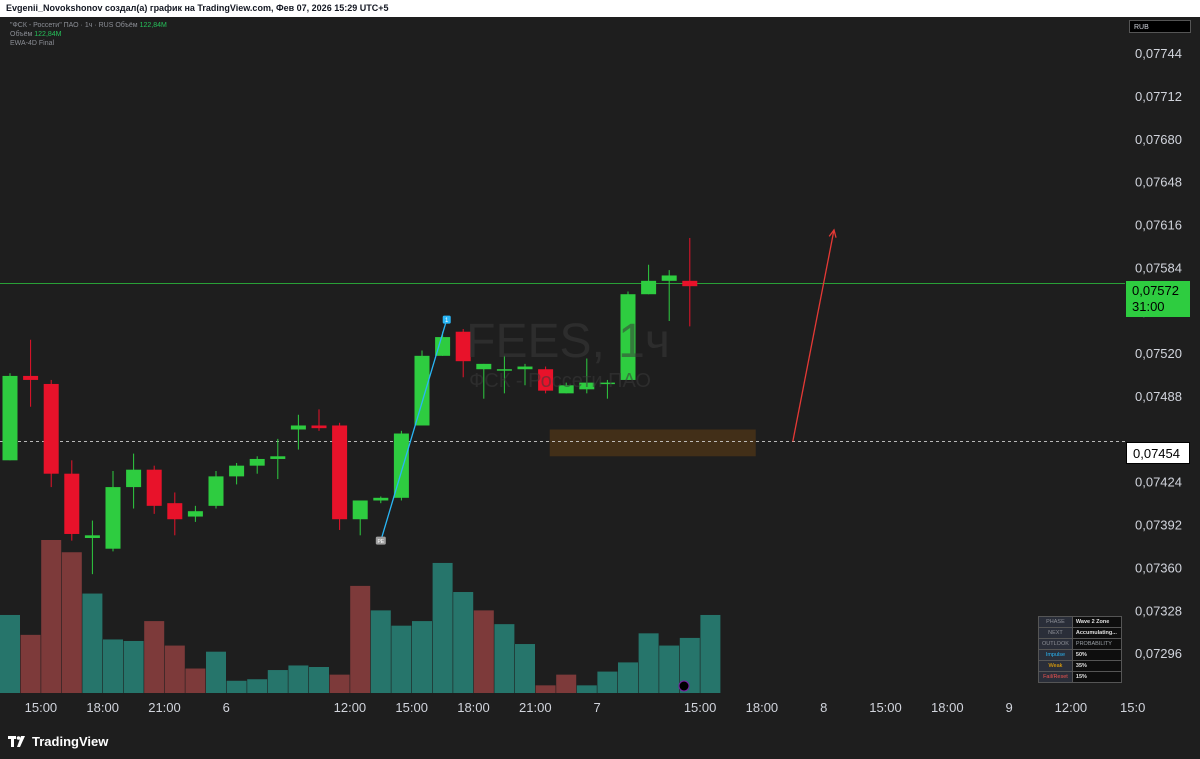  What do you see at coordinates (153, 25) in the screenshot?
I see `legend-volume-value: 122,84M` at bounding box center [153, 25].